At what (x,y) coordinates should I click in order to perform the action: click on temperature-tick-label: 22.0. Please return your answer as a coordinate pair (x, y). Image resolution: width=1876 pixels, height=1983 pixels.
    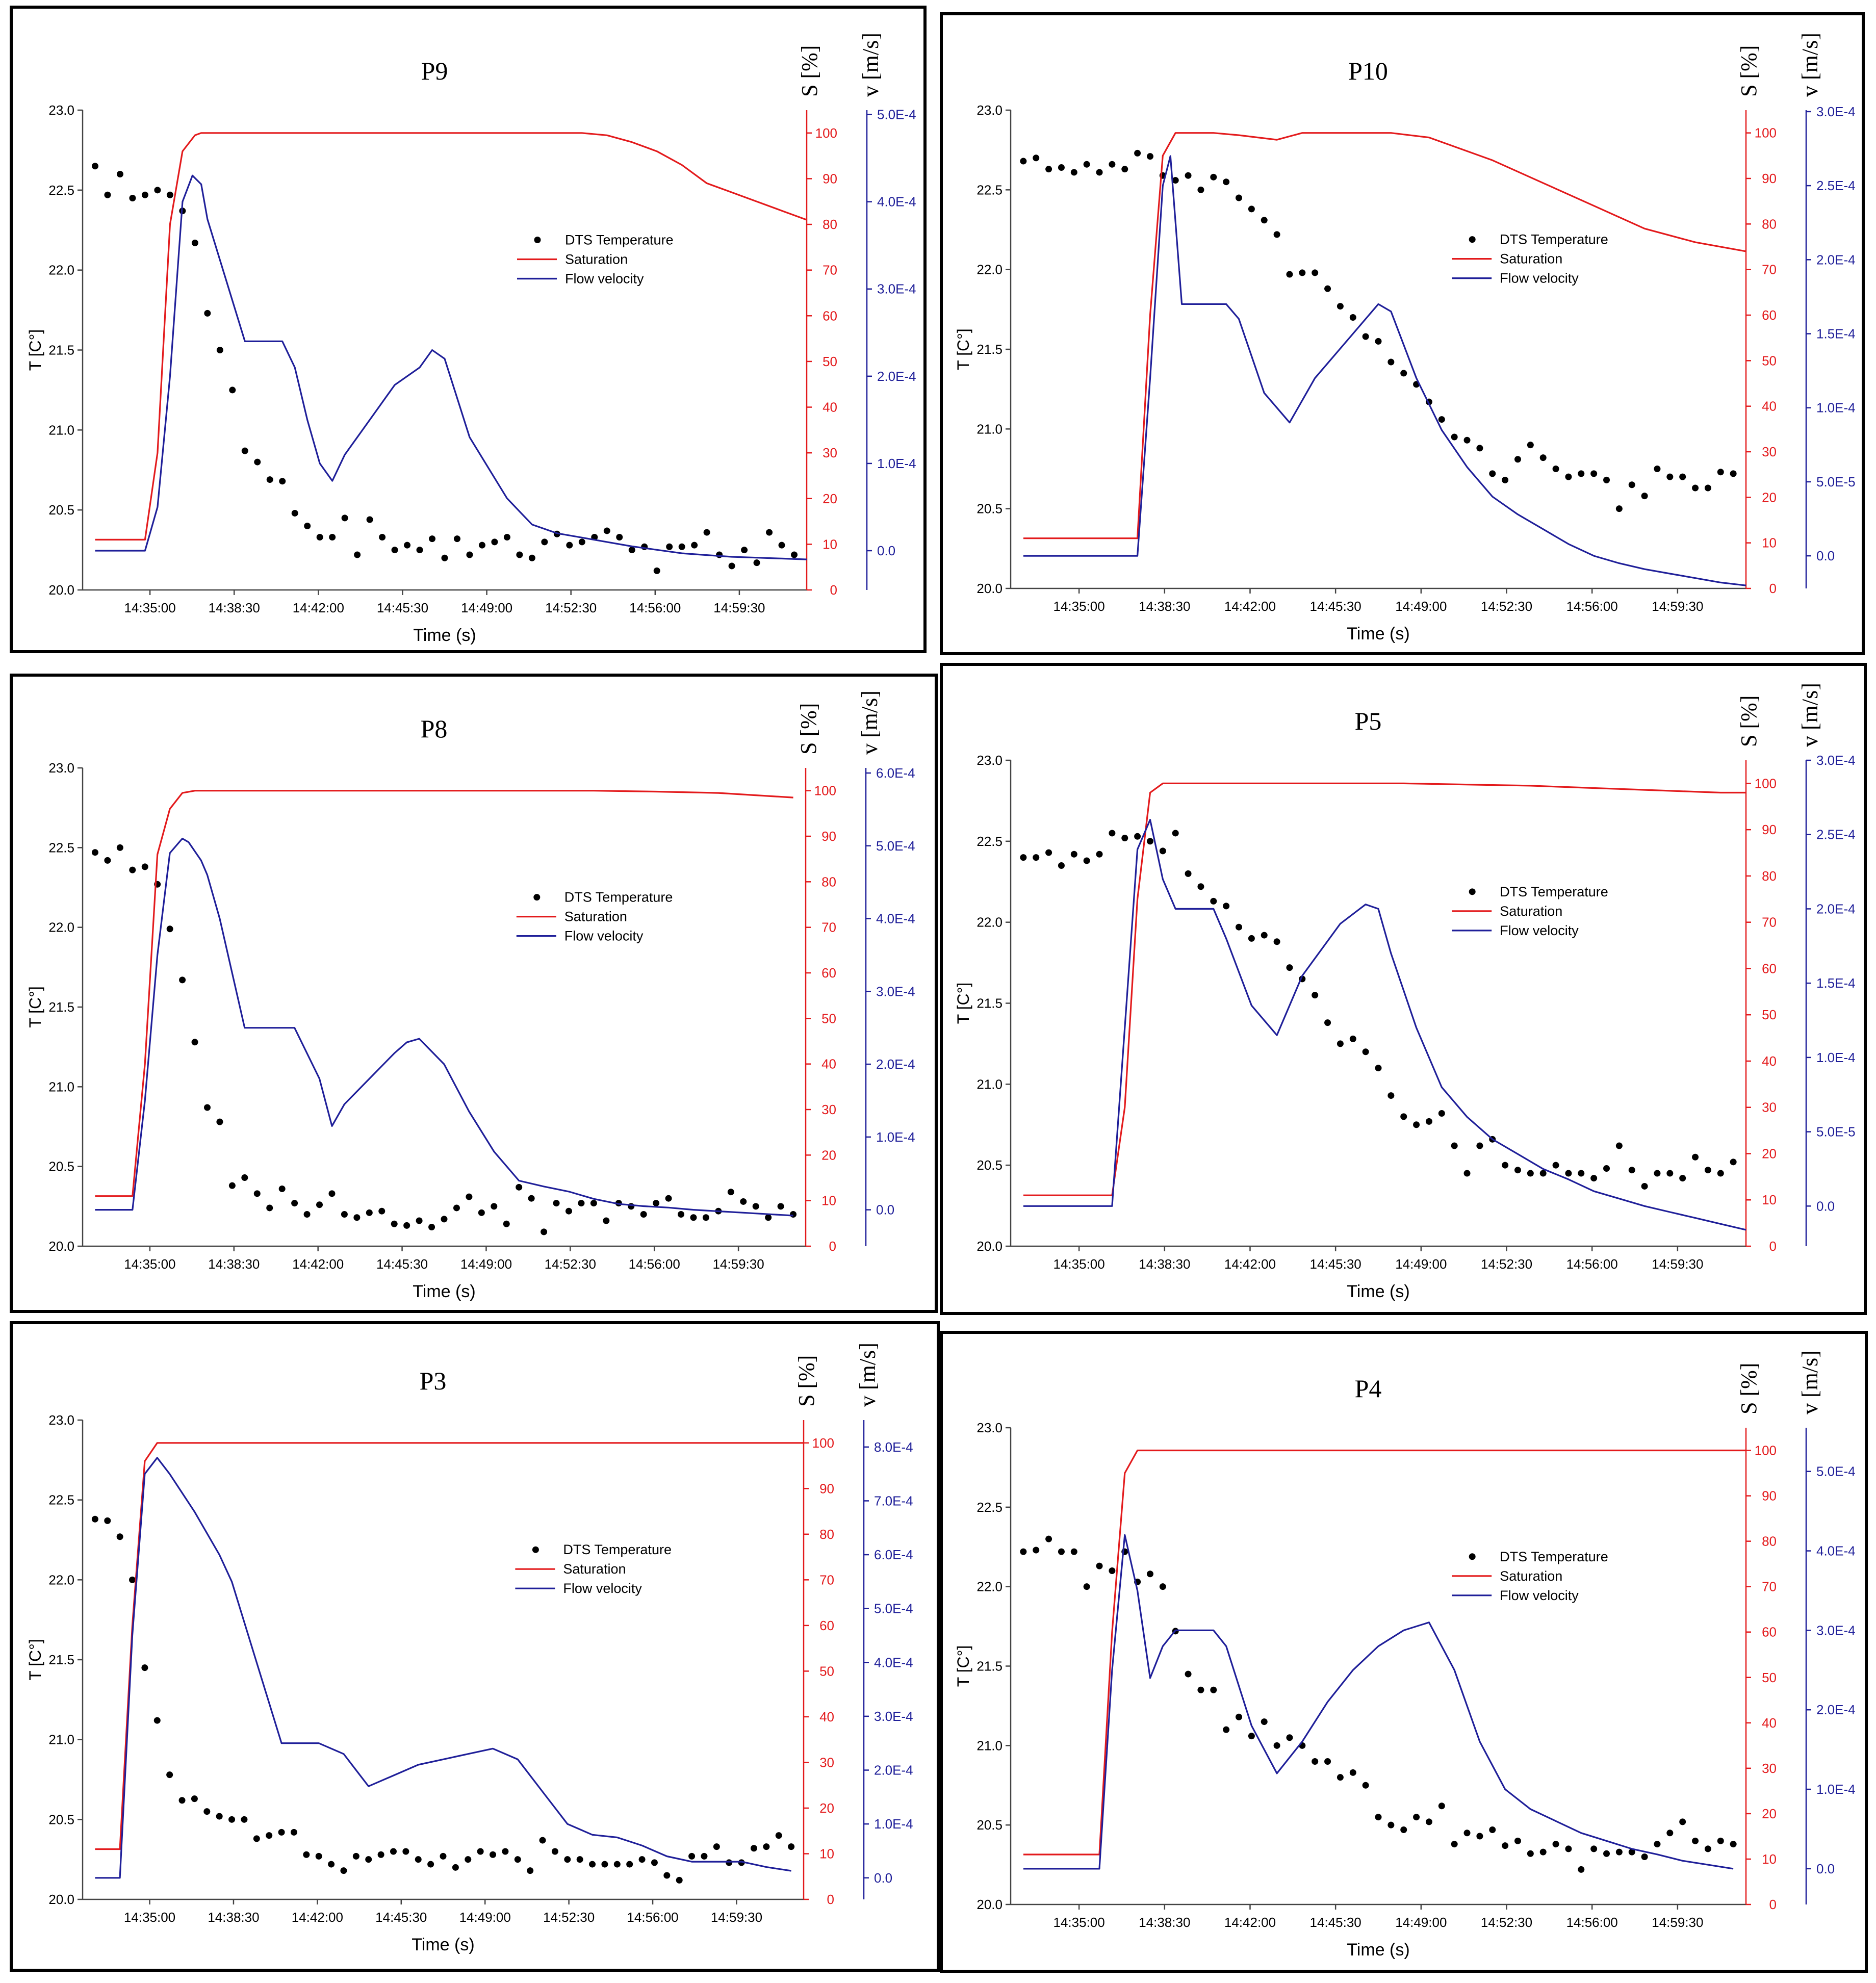
    Looking at the image, I should click on (61, 270).